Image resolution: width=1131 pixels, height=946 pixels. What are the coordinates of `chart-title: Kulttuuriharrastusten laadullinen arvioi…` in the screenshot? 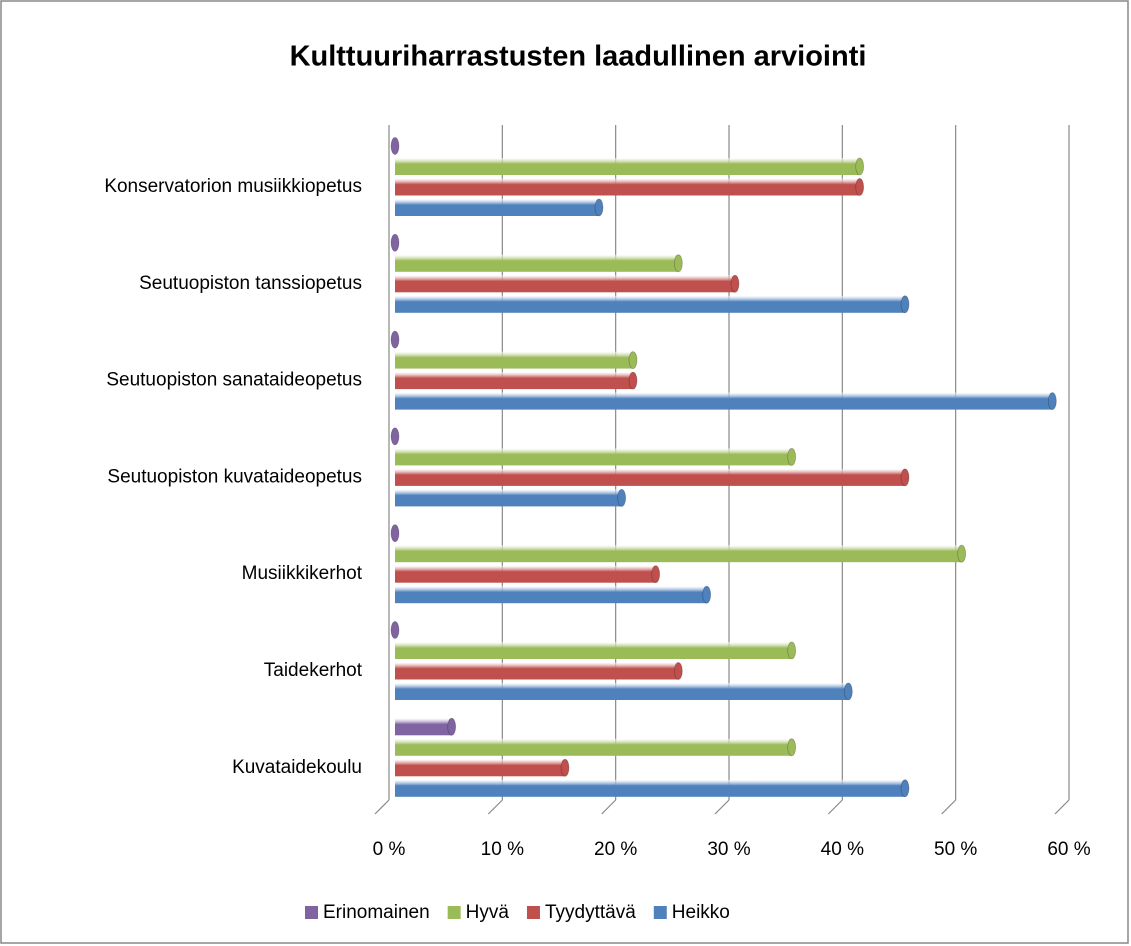 It's located at (578, 57).